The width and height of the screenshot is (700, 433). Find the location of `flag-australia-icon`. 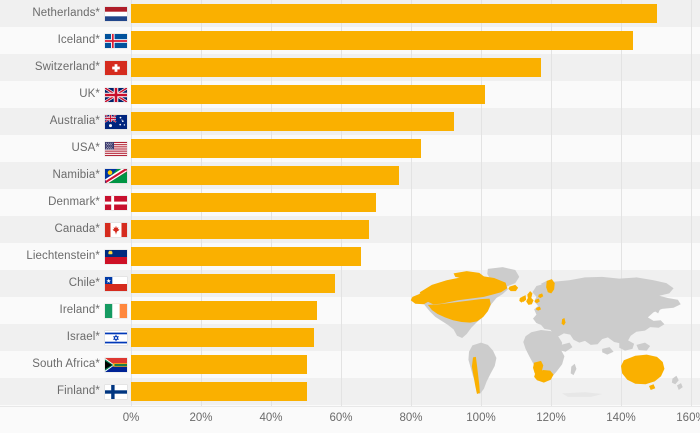

flag-australia-icon is located at coordinates (116, 121).